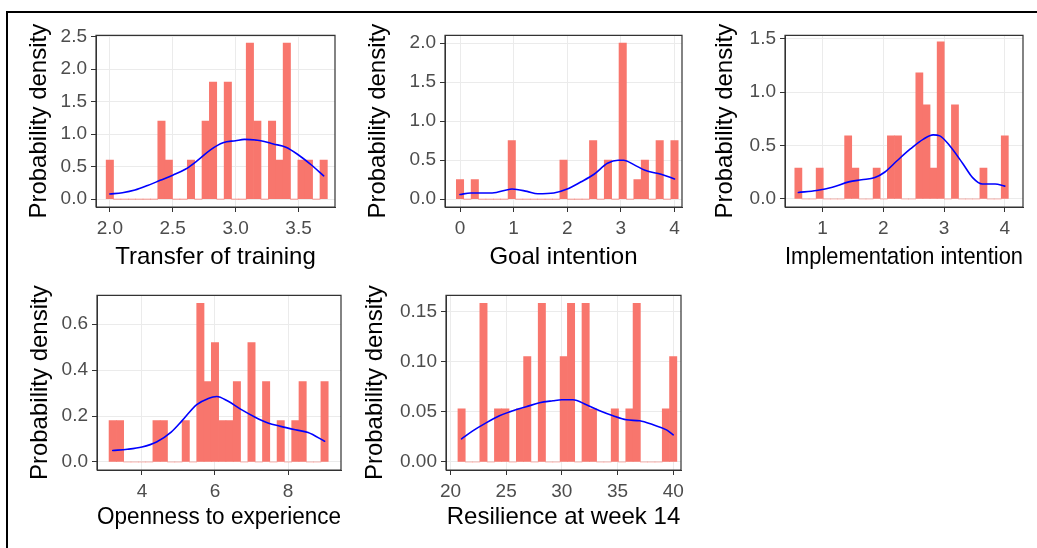 The height and width of the screenshot is (548, 1037). What do you see at coordinates (460, 227) in the screenshot?
I see `x-tick-label: 0` at bounding box center [460, 227].